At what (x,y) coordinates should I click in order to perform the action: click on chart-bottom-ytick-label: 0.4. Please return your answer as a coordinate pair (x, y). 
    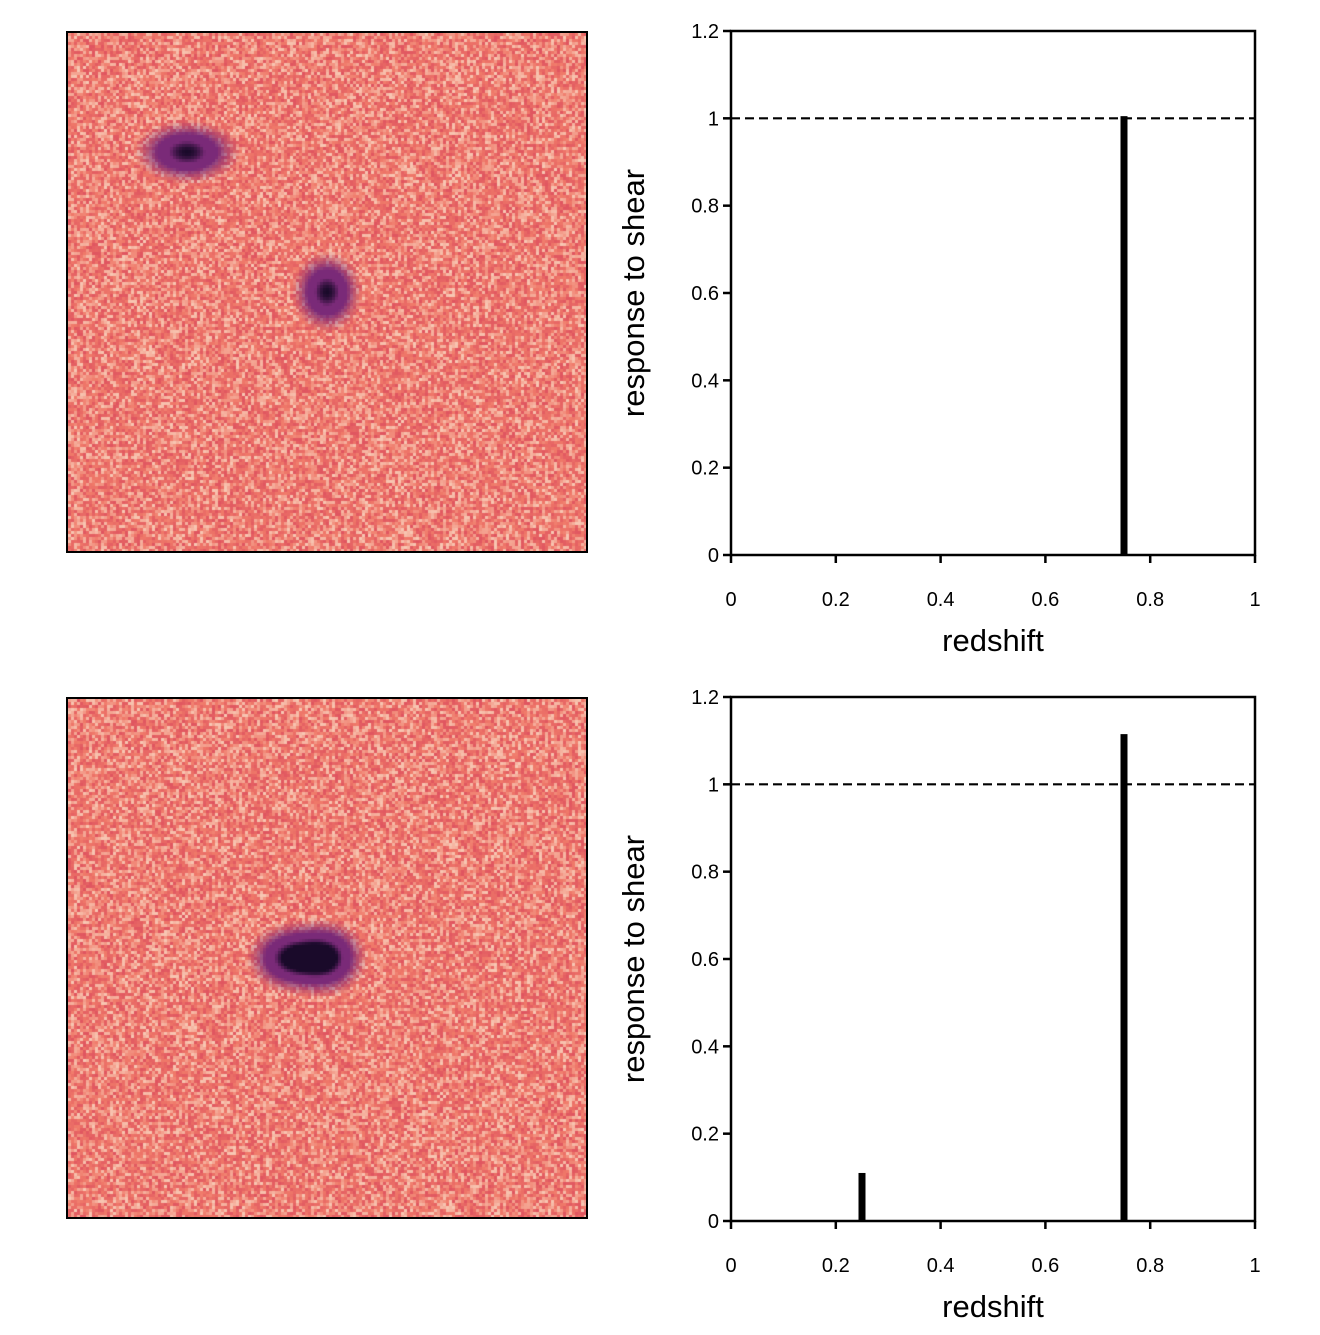
    Looking at the image, I should click on (705, 1047).